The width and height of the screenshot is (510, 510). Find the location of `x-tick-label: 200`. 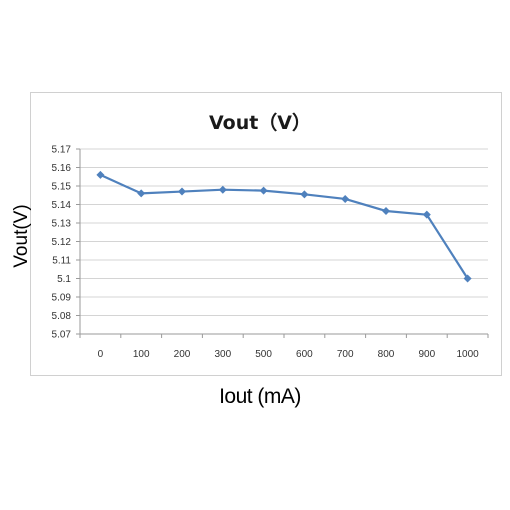

x-tick-label: 200 is located at coordinates (182, 354).